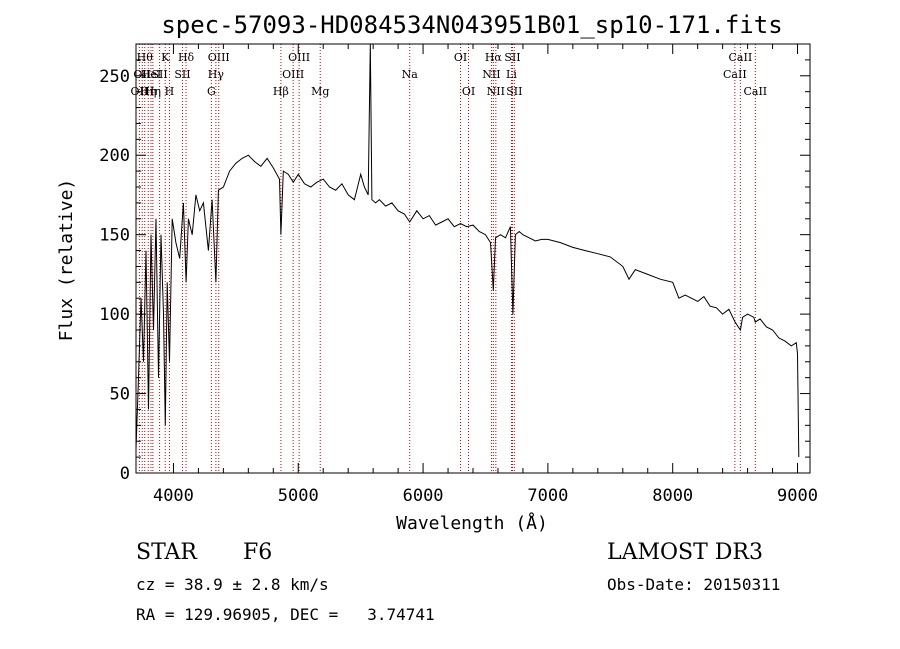  What do you see at coordinates (216, 74) in the screenshot?
I see `line-label: Hγ` at bounding box center [216, 74].